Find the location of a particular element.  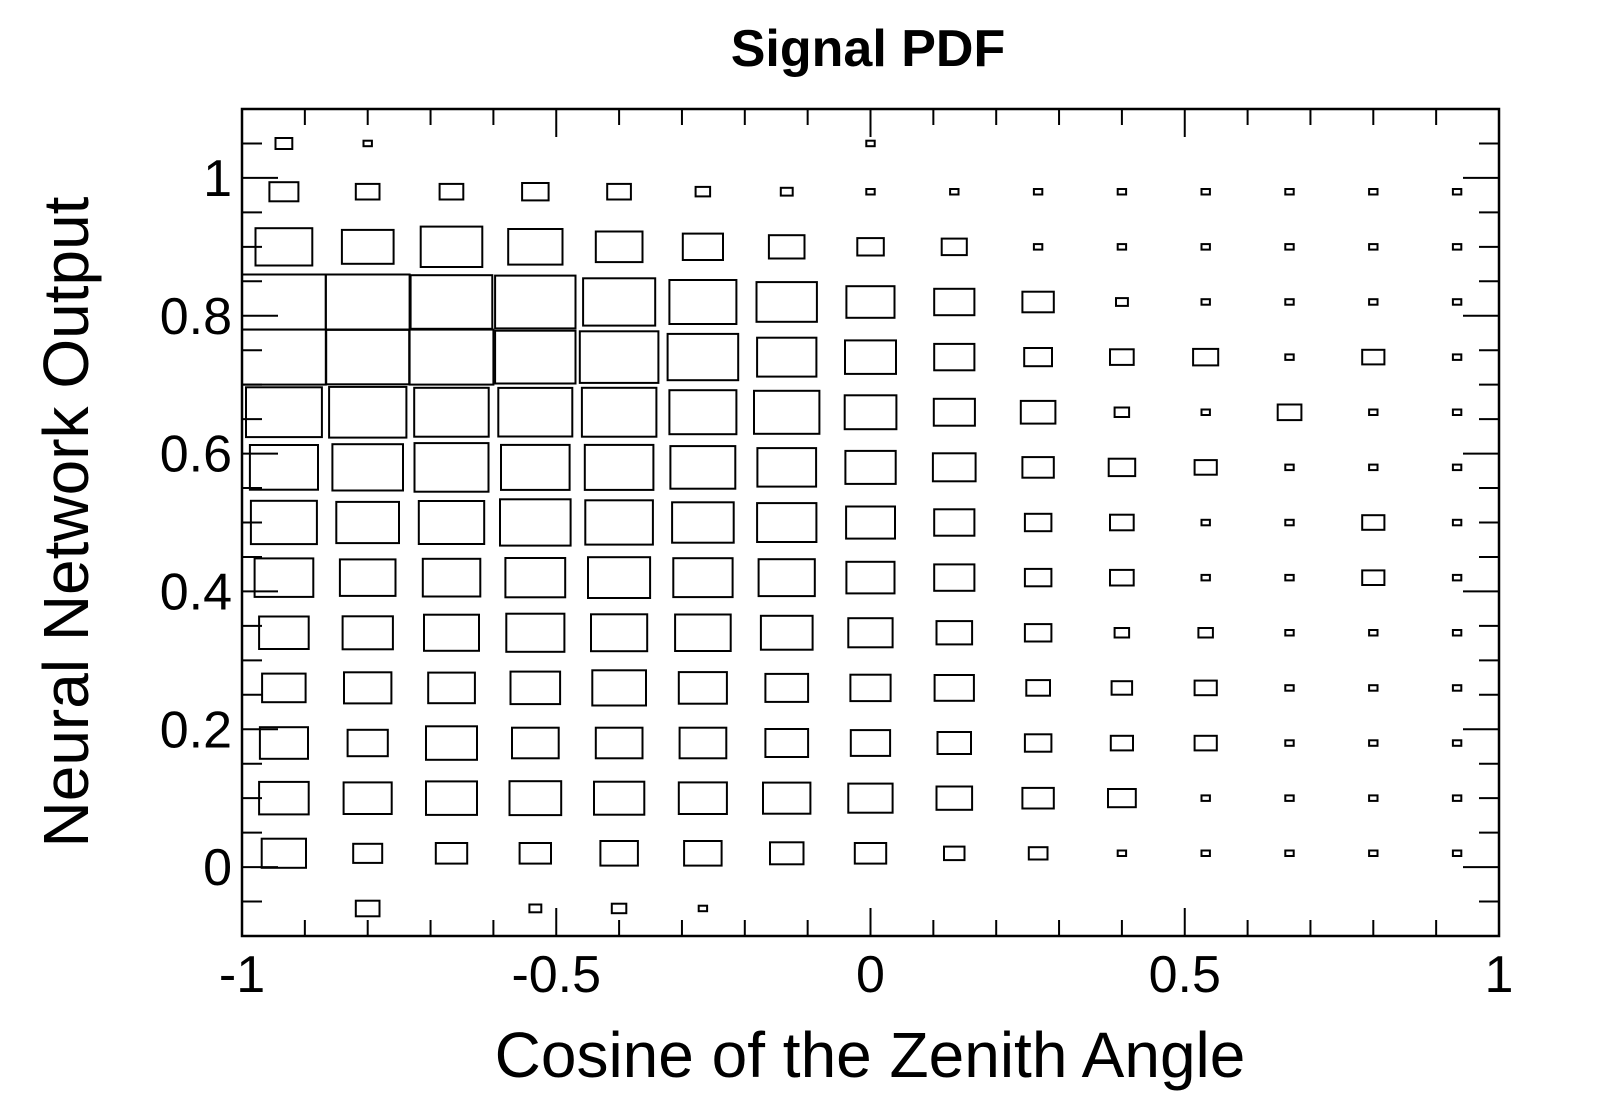

y-tick-label: 1 is located at coordinates (217, 179).